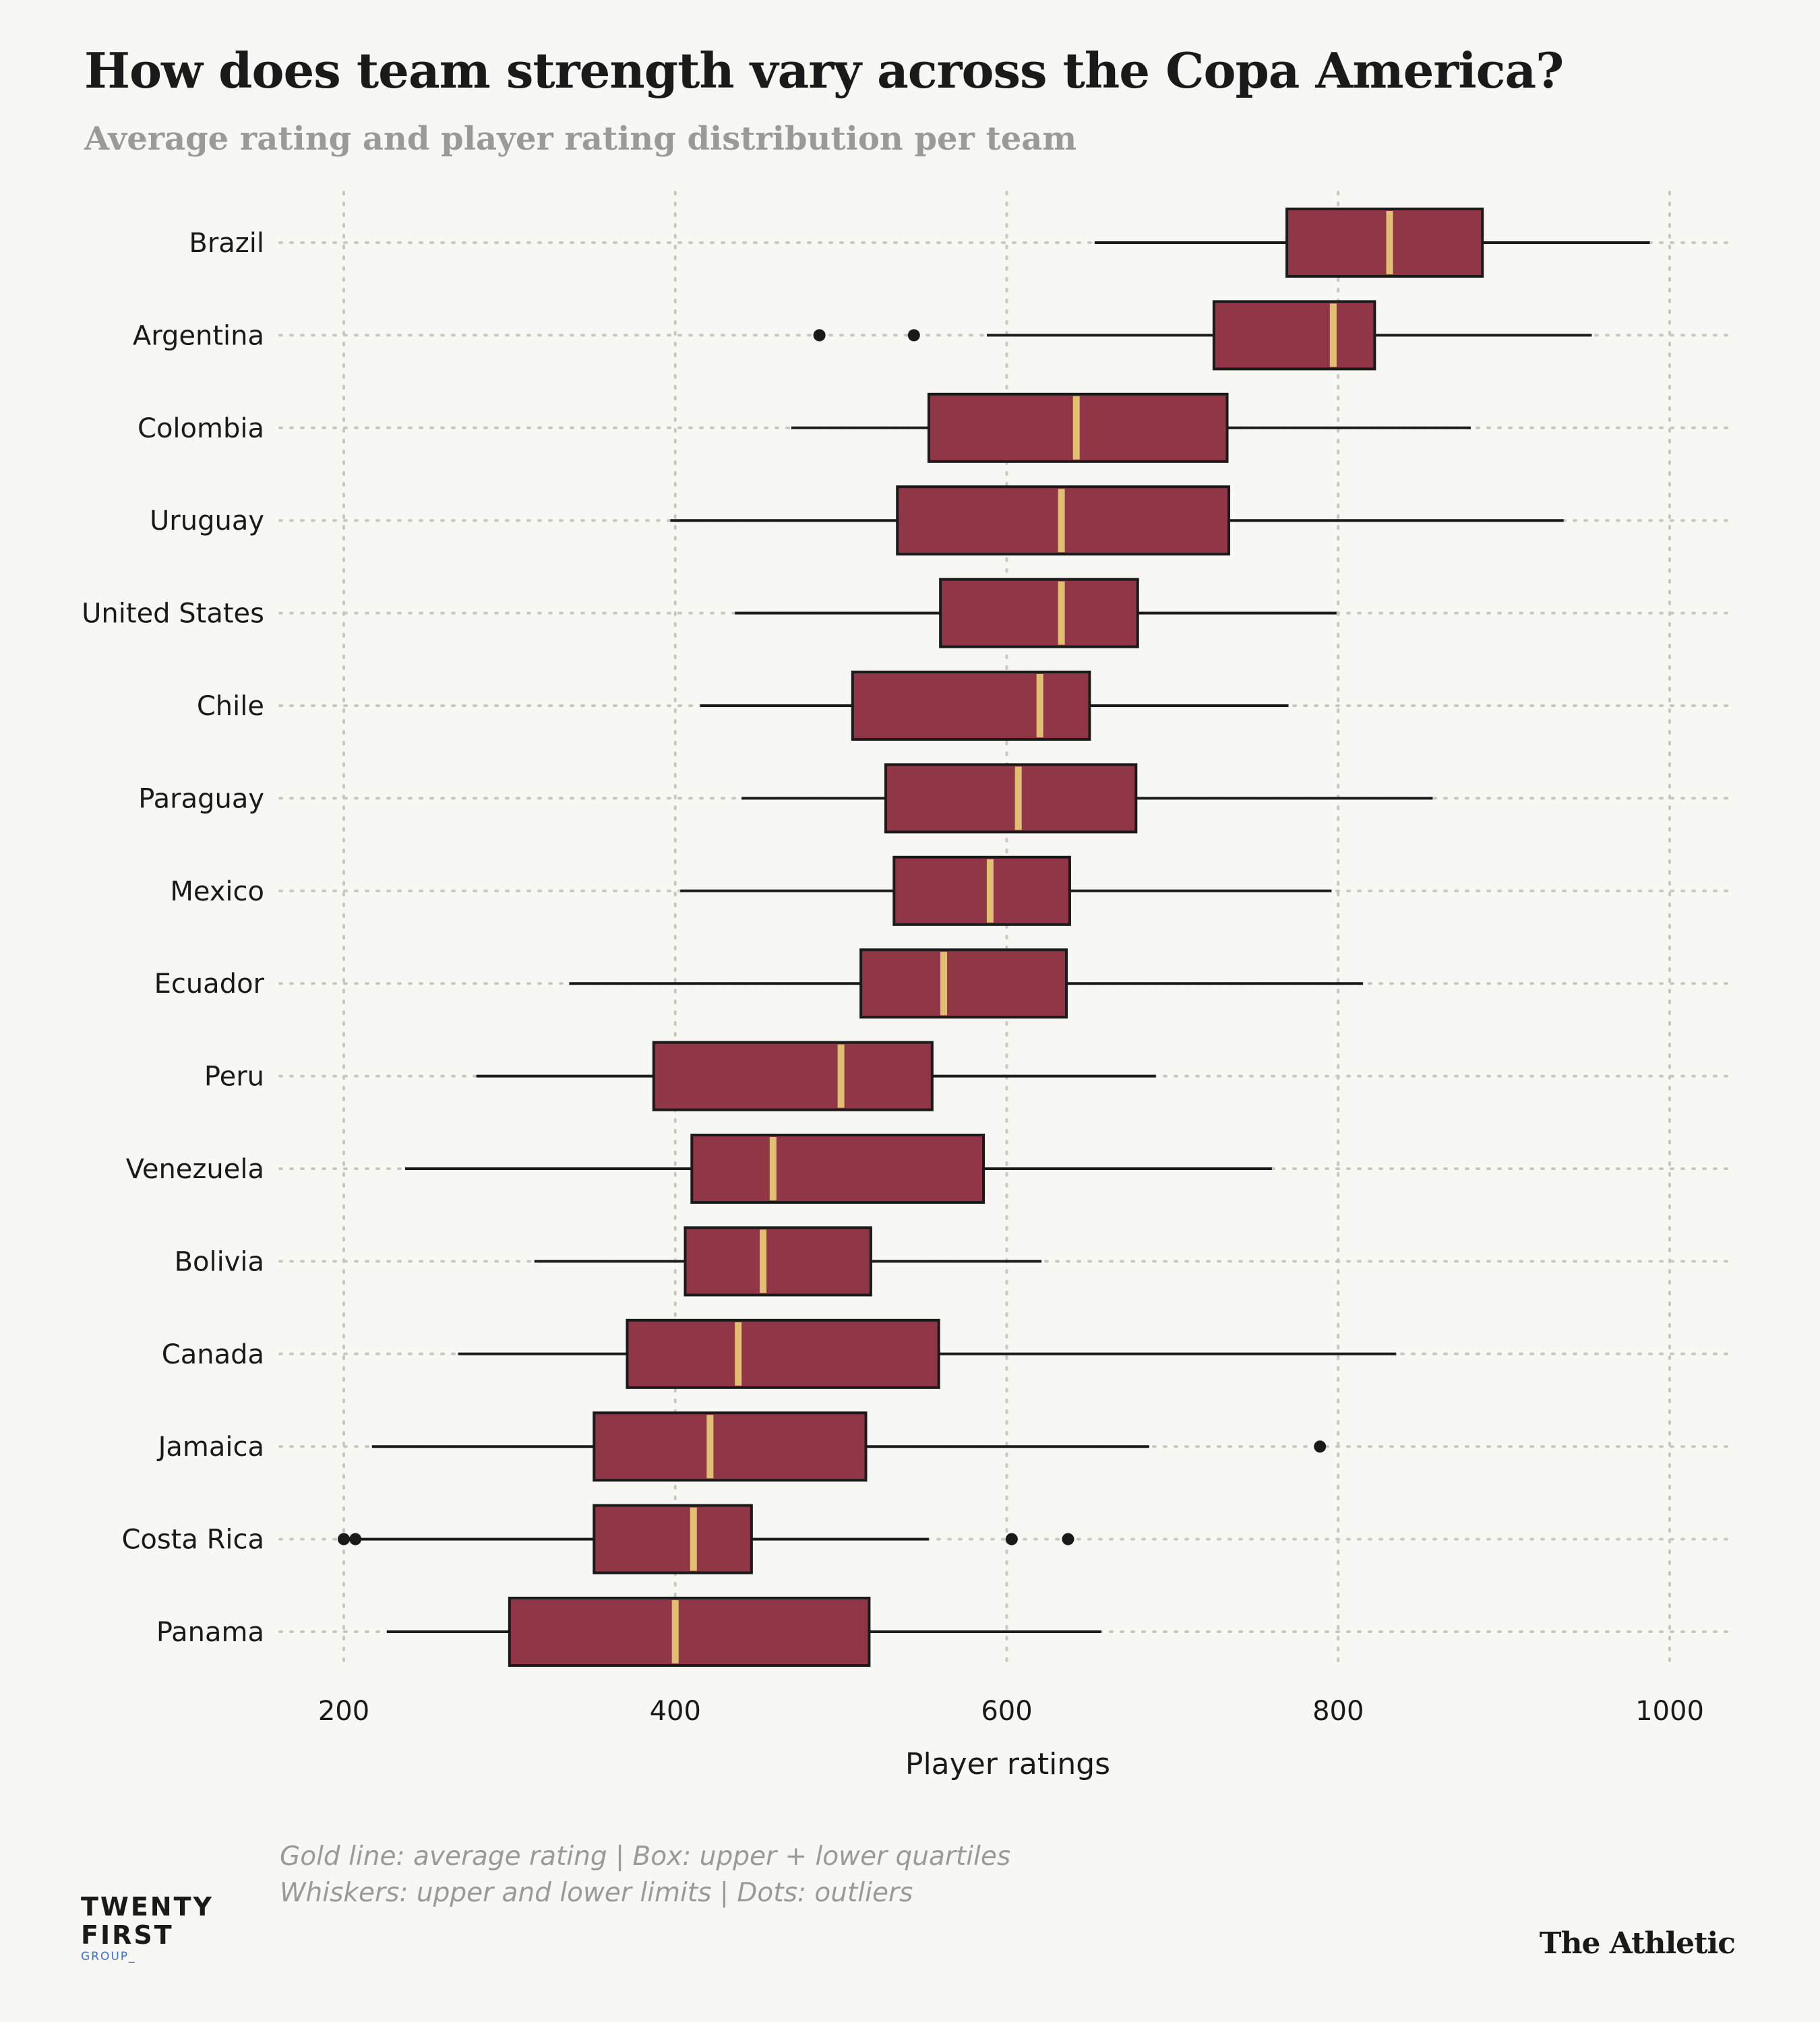  What do you see at coordinates (234, 1077) in the screenshot?
I see `team-label: Peru` at bounding box center [234, 1077].